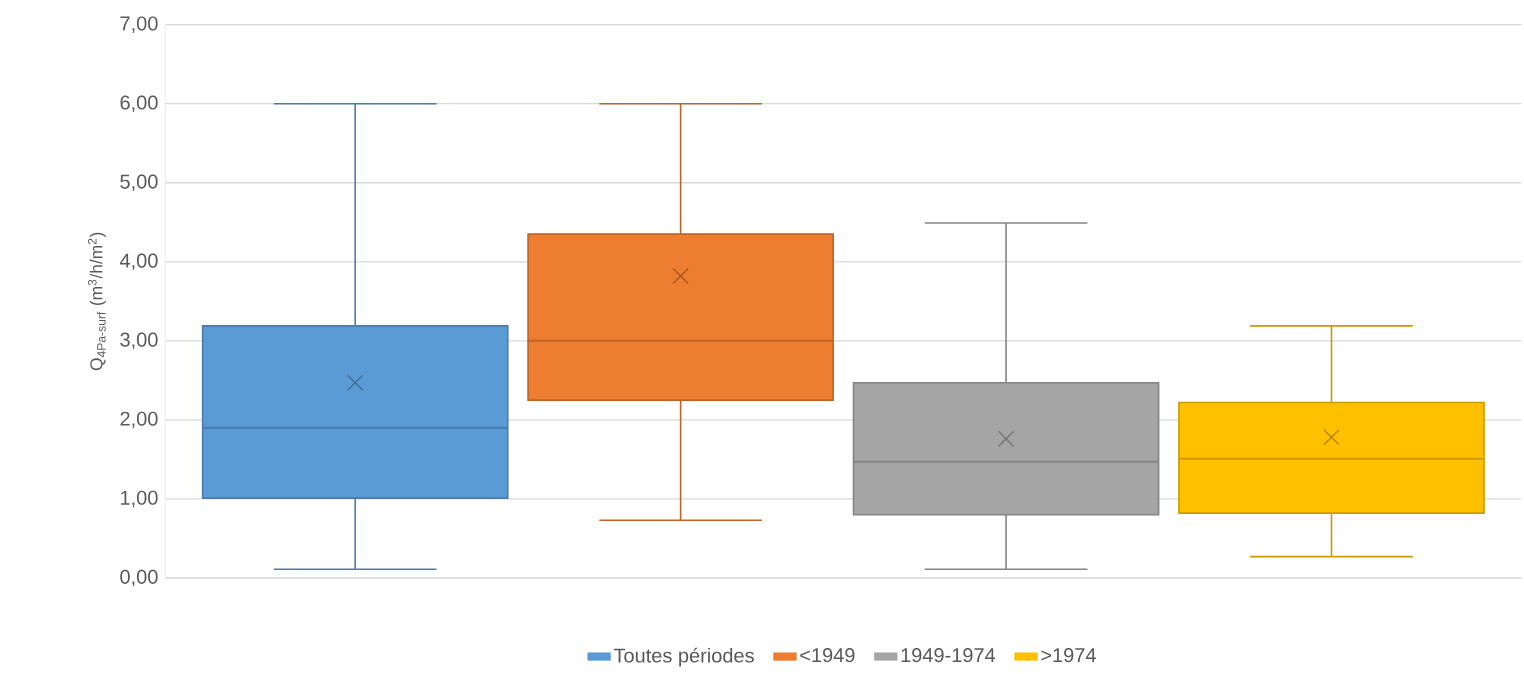  I want to click on legend-label: <1949, so click(827, 655).